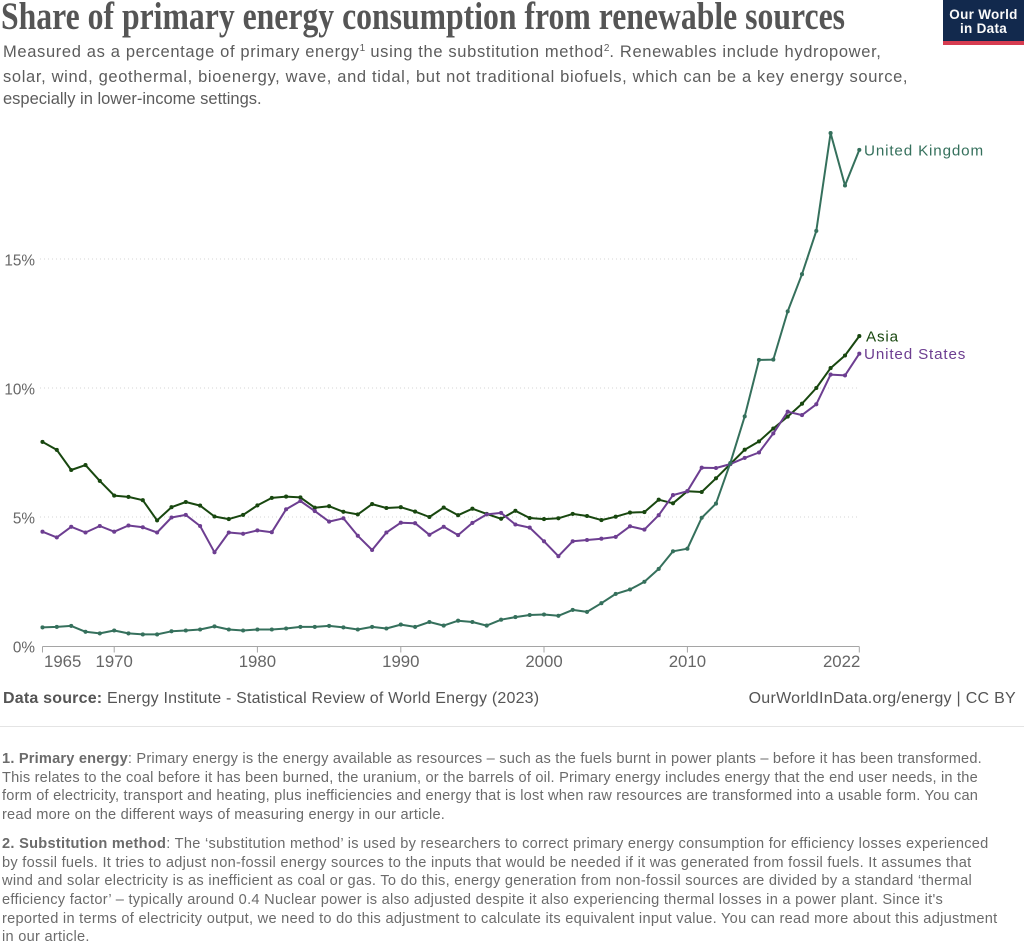  What do you see at coordinates (687, 661) in the screenshot?
I see `svg-text: 2010` at bounding box center [687, 661].